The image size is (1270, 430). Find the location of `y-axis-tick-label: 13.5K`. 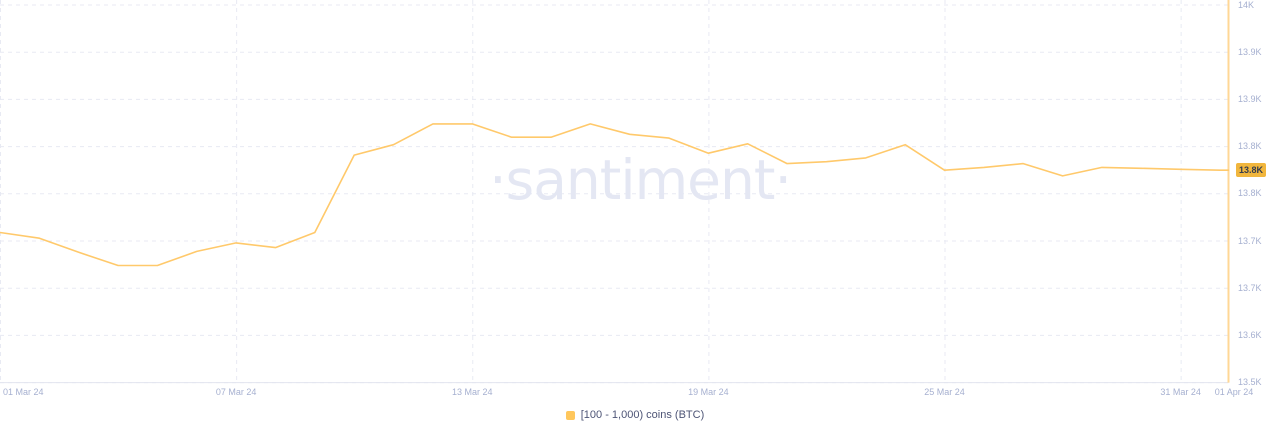

y-axis-tick-label: 13.5K is located at coordinates (1250, 382).